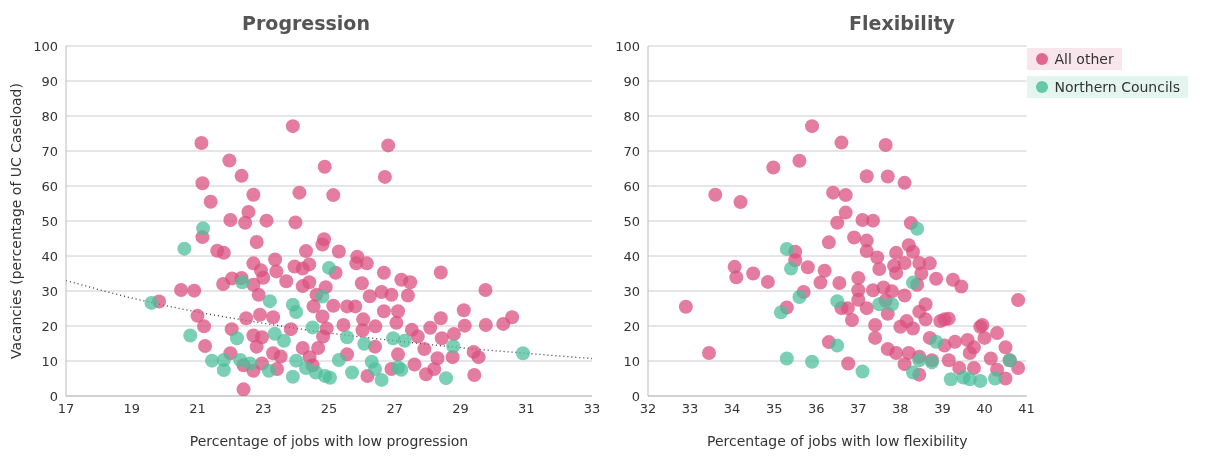  Describe the element at coordinates (1117, 87) in the screenshot. I see `legend-label: Northern Councils` at that location.